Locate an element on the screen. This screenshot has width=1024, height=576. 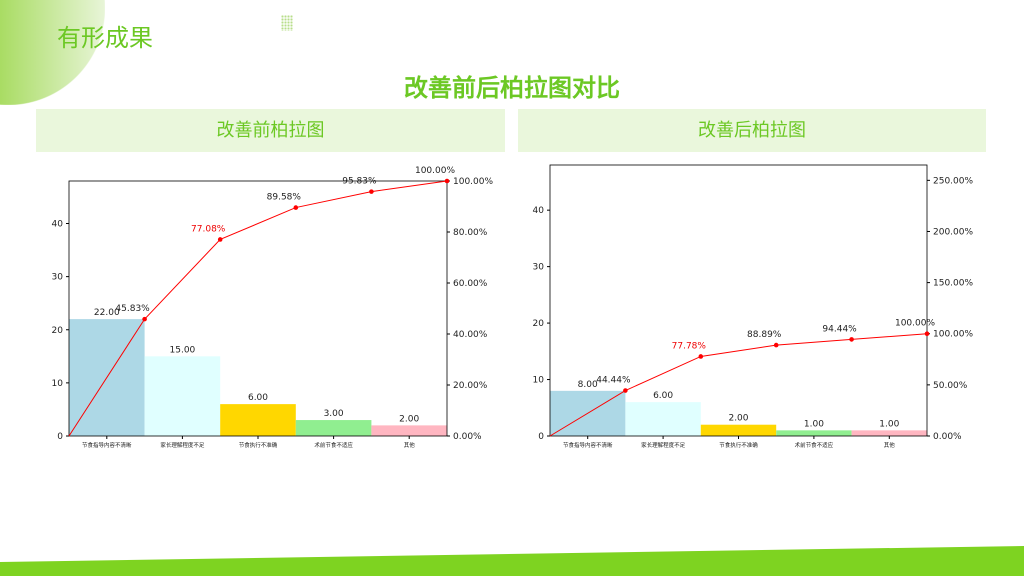
cumulative-label: 77.08% is located at coordinates (208, 229).